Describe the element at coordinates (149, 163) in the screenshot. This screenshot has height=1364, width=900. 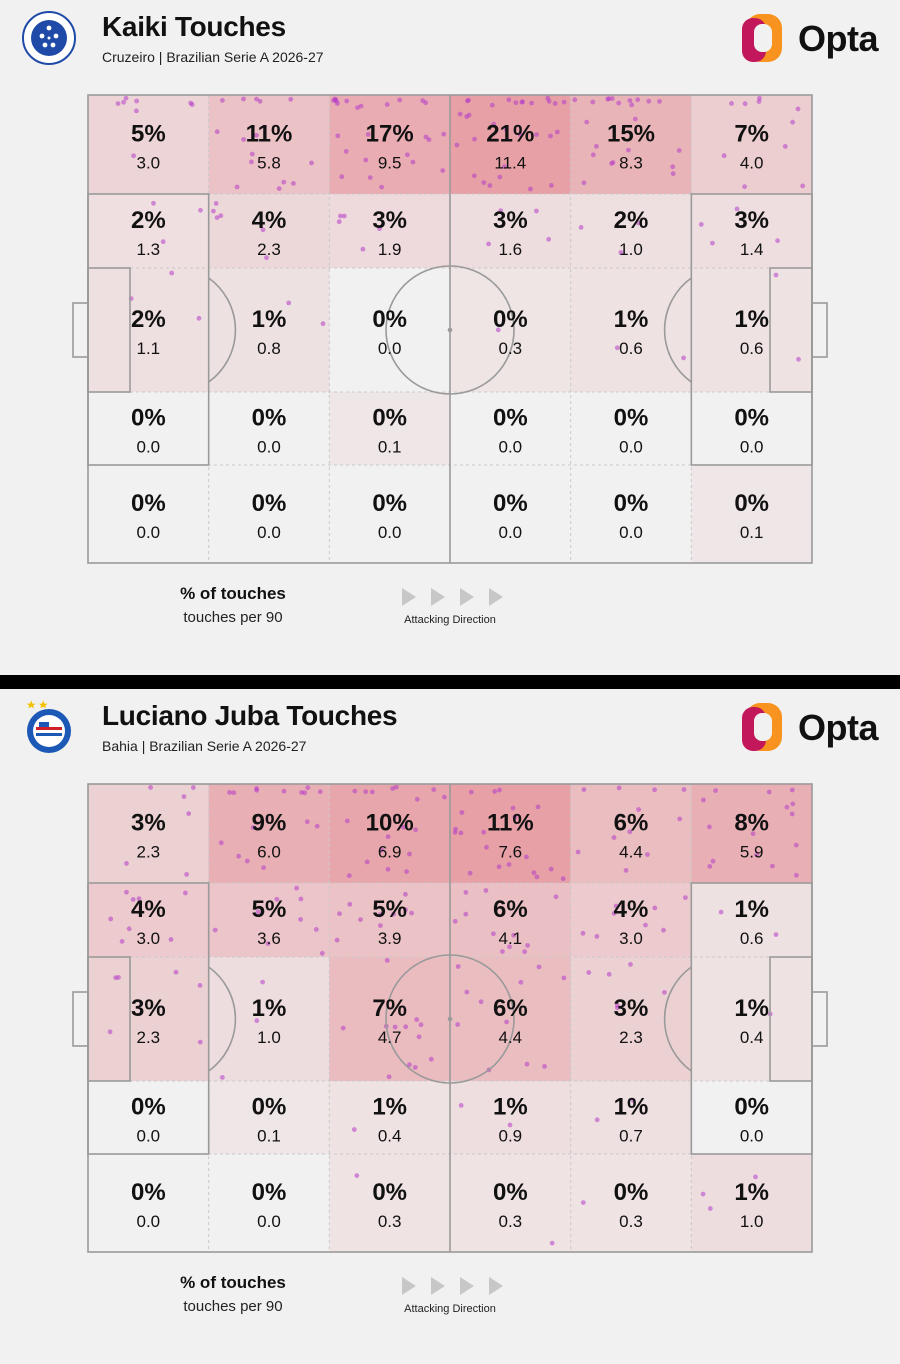
I see `cell-per90-label: 3.0` at that location.